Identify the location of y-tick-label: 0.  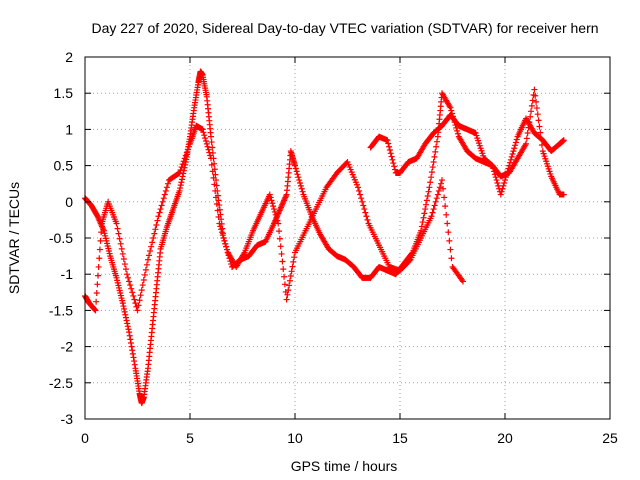
(69, 202).